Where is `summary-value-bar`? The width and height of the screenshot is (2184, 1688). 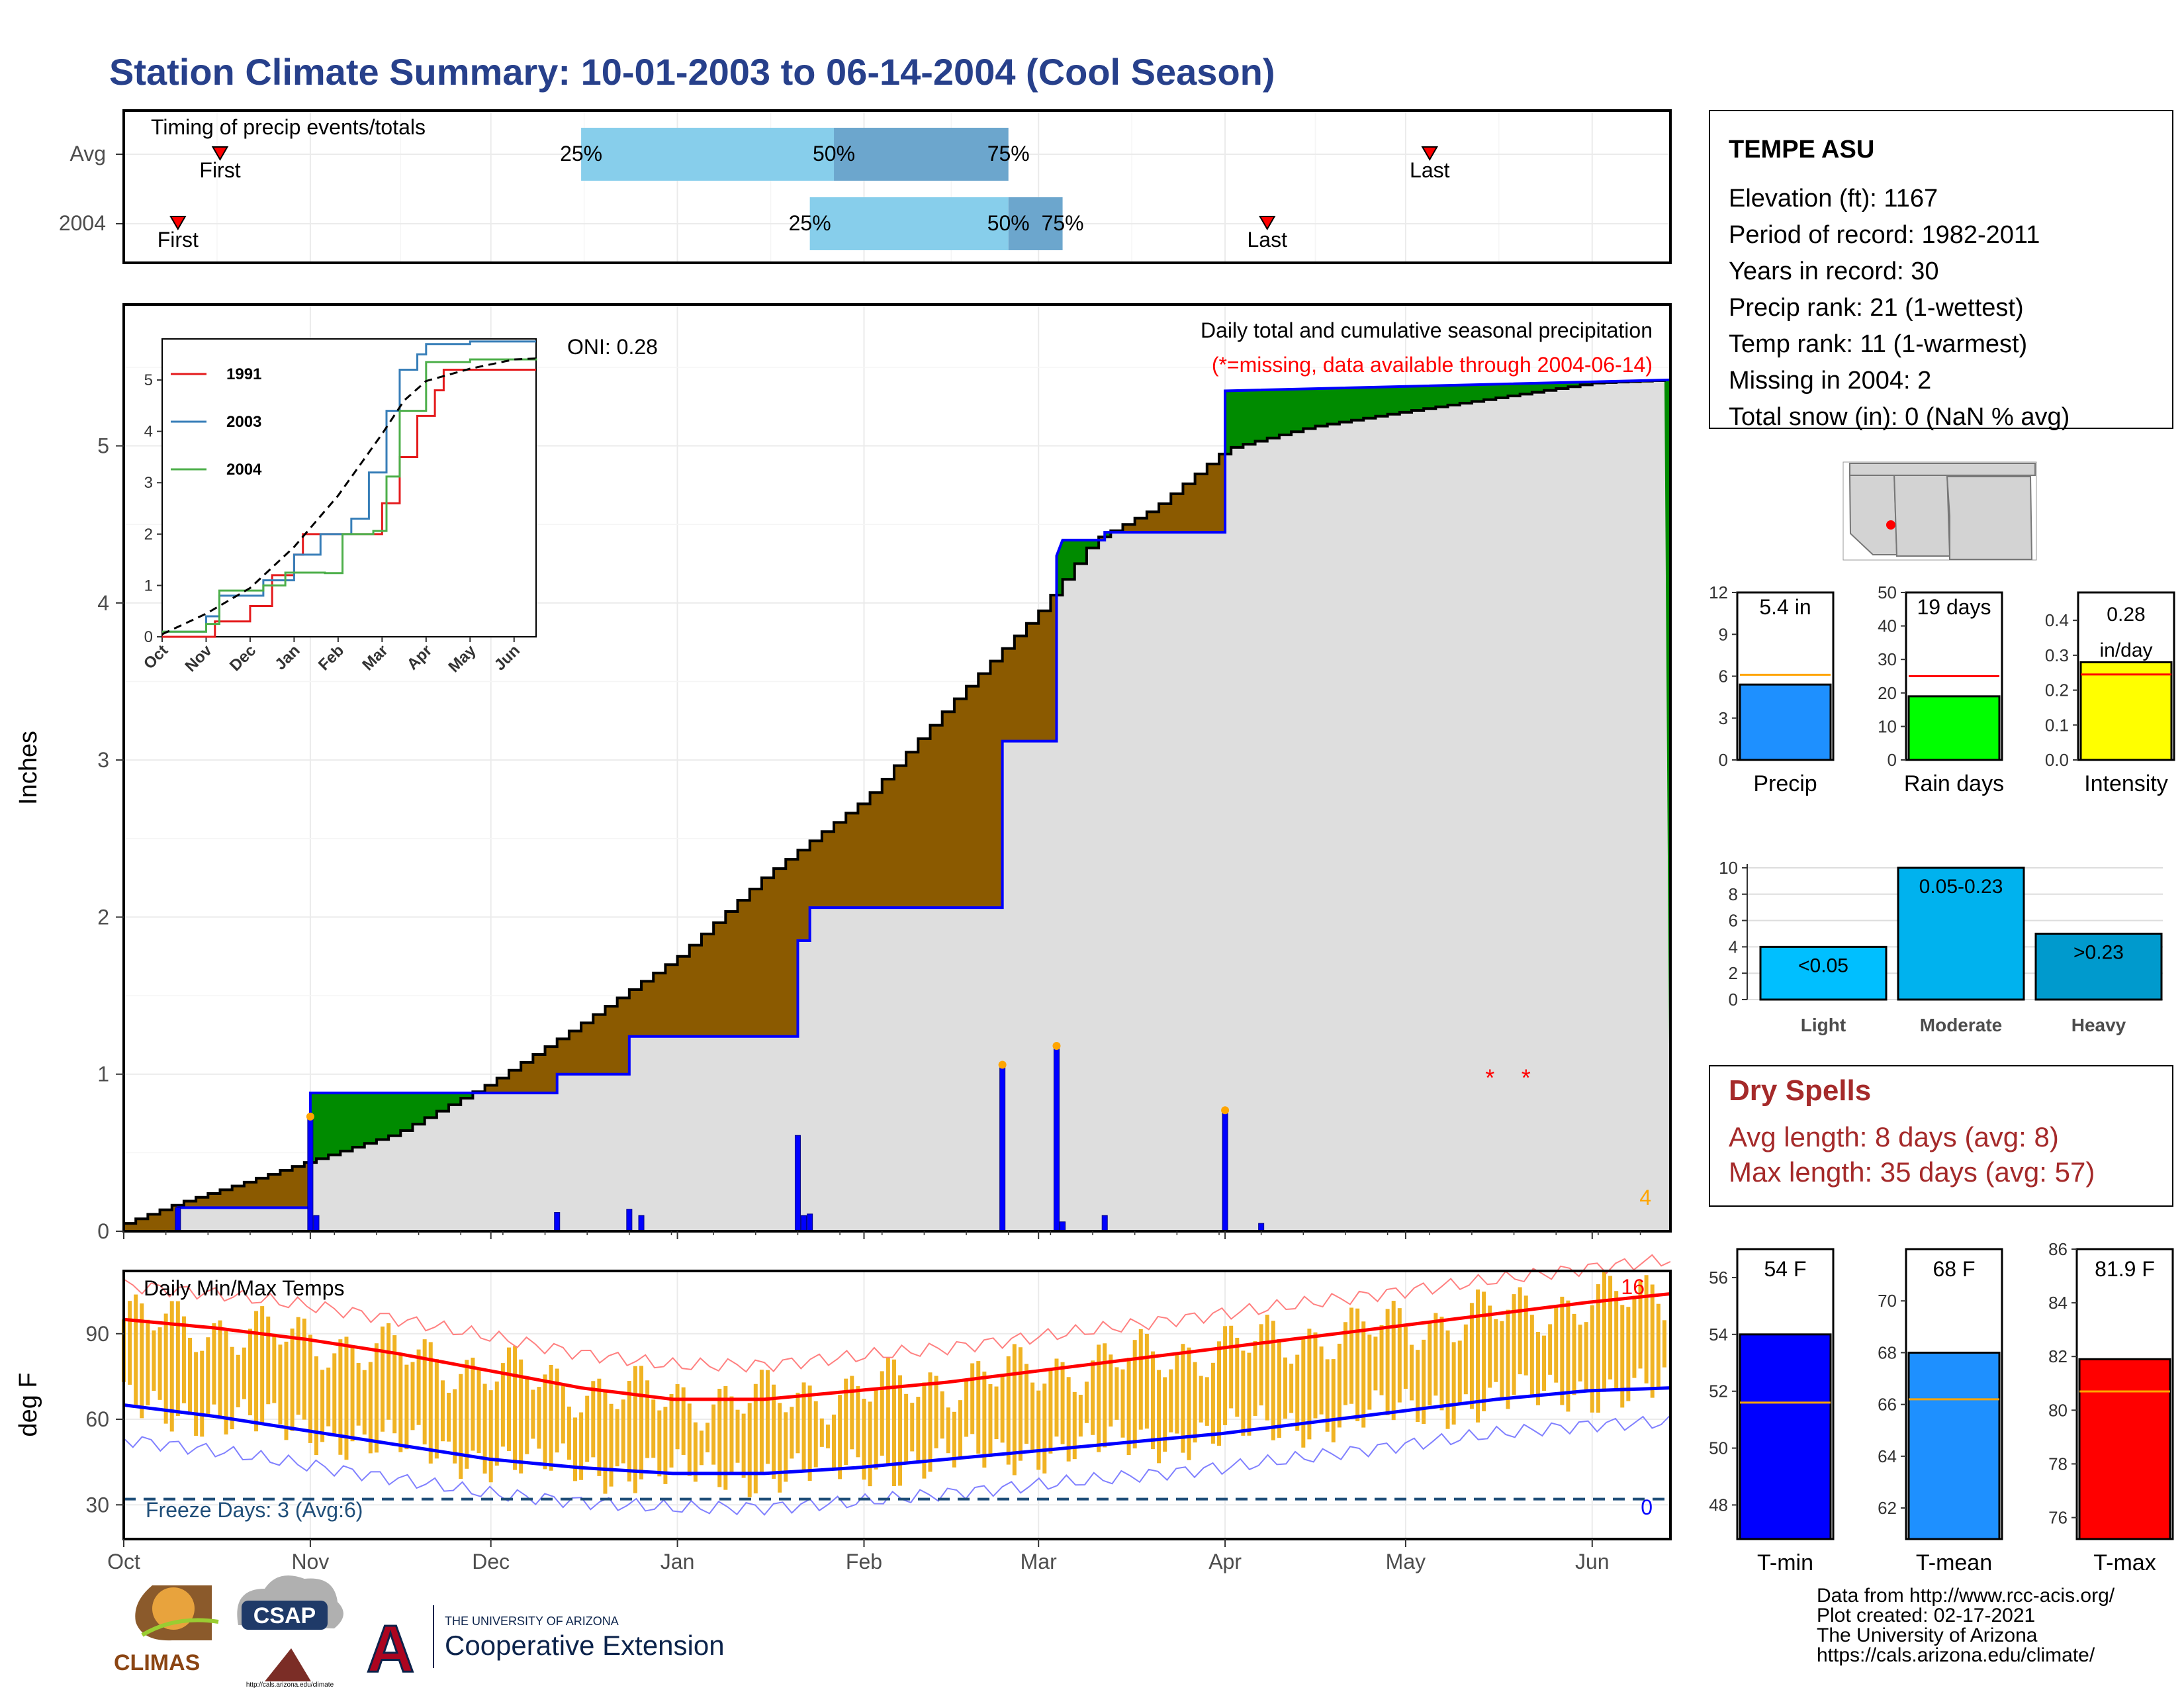
summary-value-bar is located at coordinates (2124, 1449).